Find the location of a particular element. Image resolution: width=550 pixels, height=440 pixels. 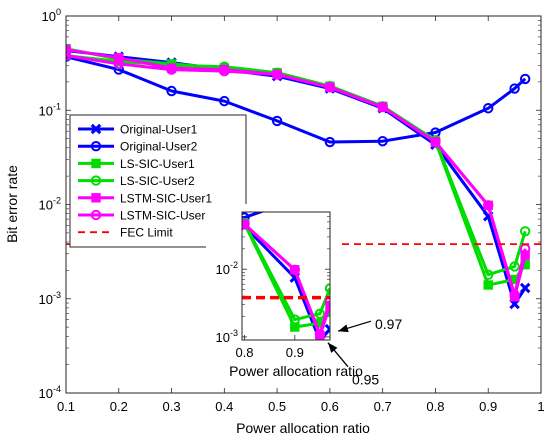

annotation-0-97: 0.97 is located at coordinates (369, 324).